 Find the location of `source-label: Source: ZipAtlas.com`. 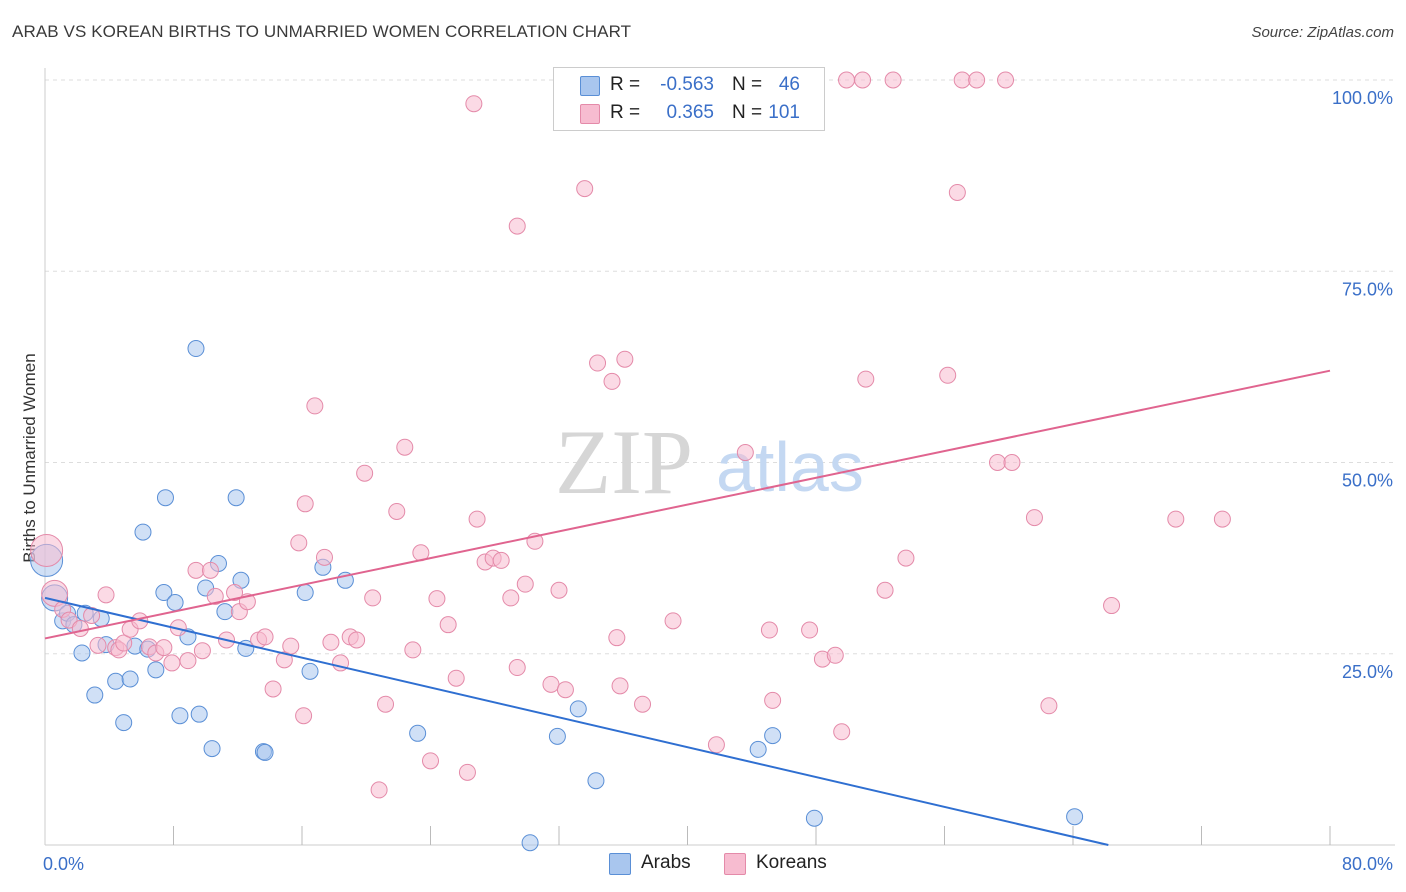

source-label: Source: ZipAtlas.com is located at coordinates (1322, 32).